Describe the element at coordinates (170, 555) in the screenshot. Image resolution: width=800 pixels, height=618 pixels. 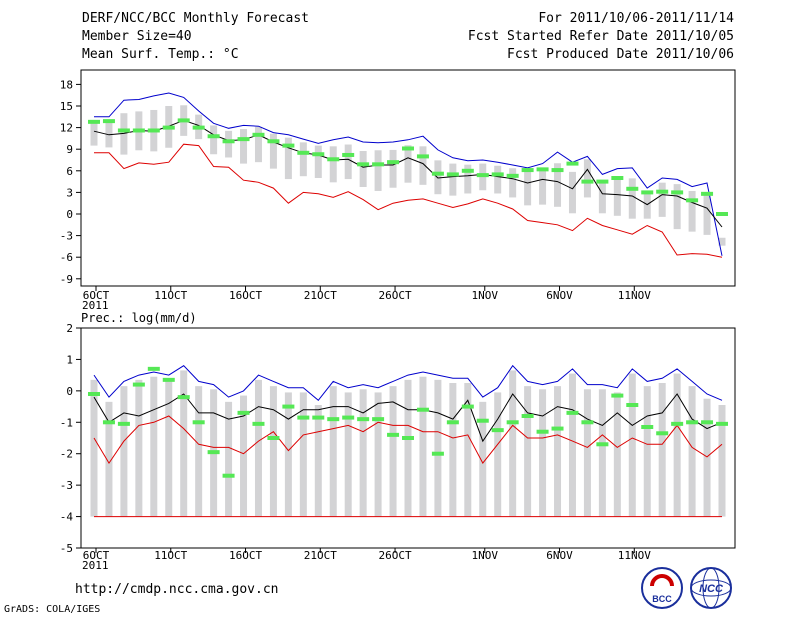
I see `panel2-xtick-label: 11OCT` at that location.